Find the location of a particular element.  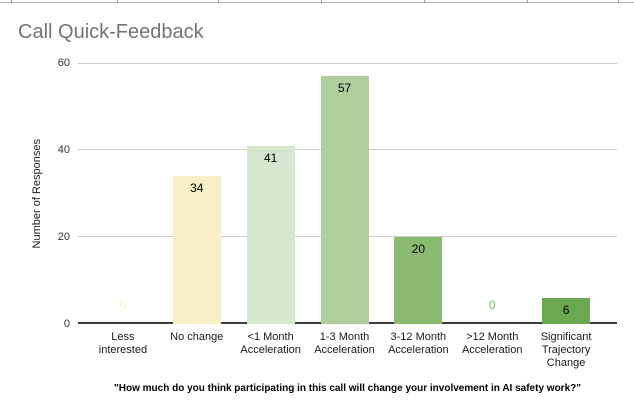

bar-column-significant-trajectory-change: 6 is located at coordinates (566, 193).